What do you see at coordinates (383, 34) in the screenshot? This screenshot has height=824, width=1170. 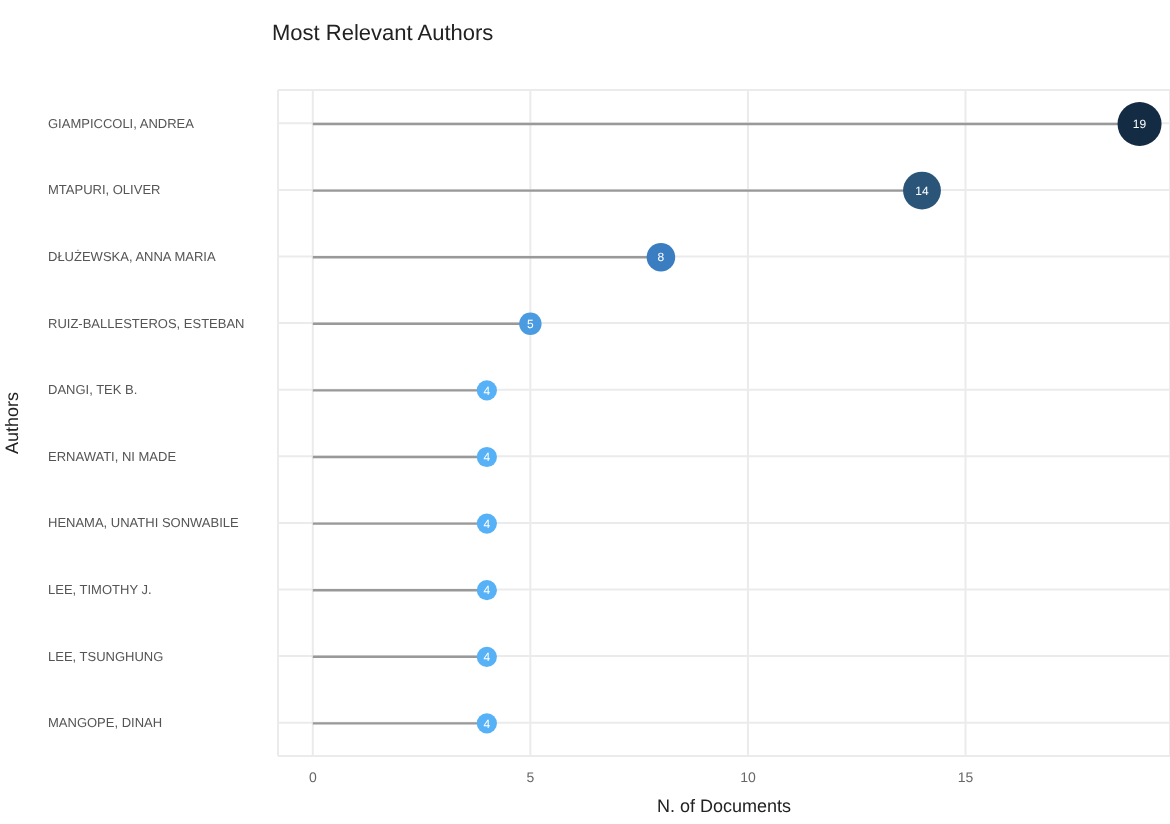 I see `chart-title: Most Relevant Authors` at bounding box center [383, 34].